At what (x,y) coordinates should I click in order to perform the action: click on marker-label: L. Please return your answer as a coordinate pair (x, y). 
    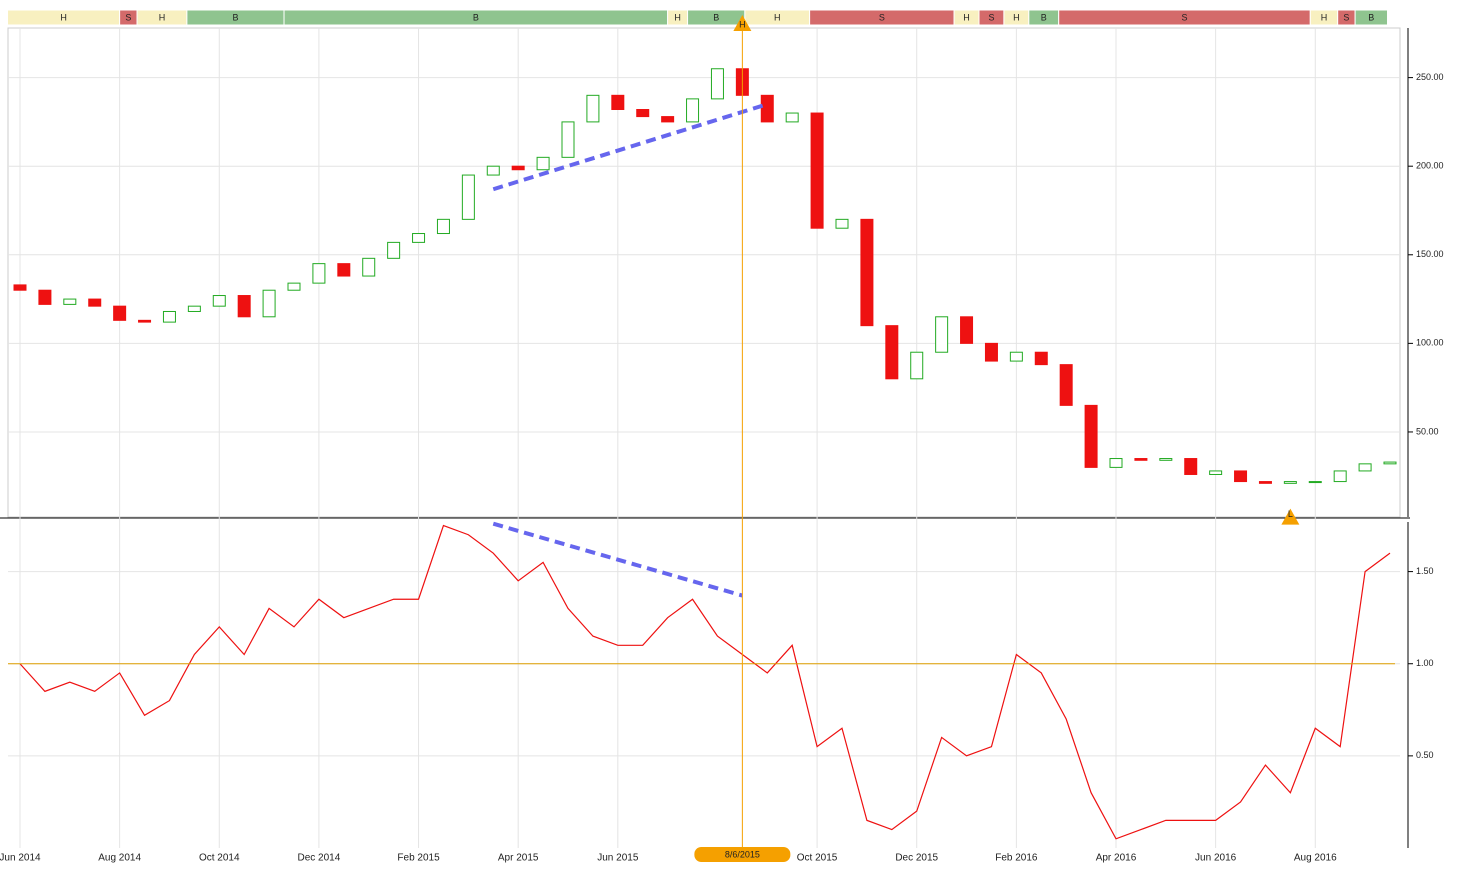
    Looking at the image, I should click on (1290, 514).